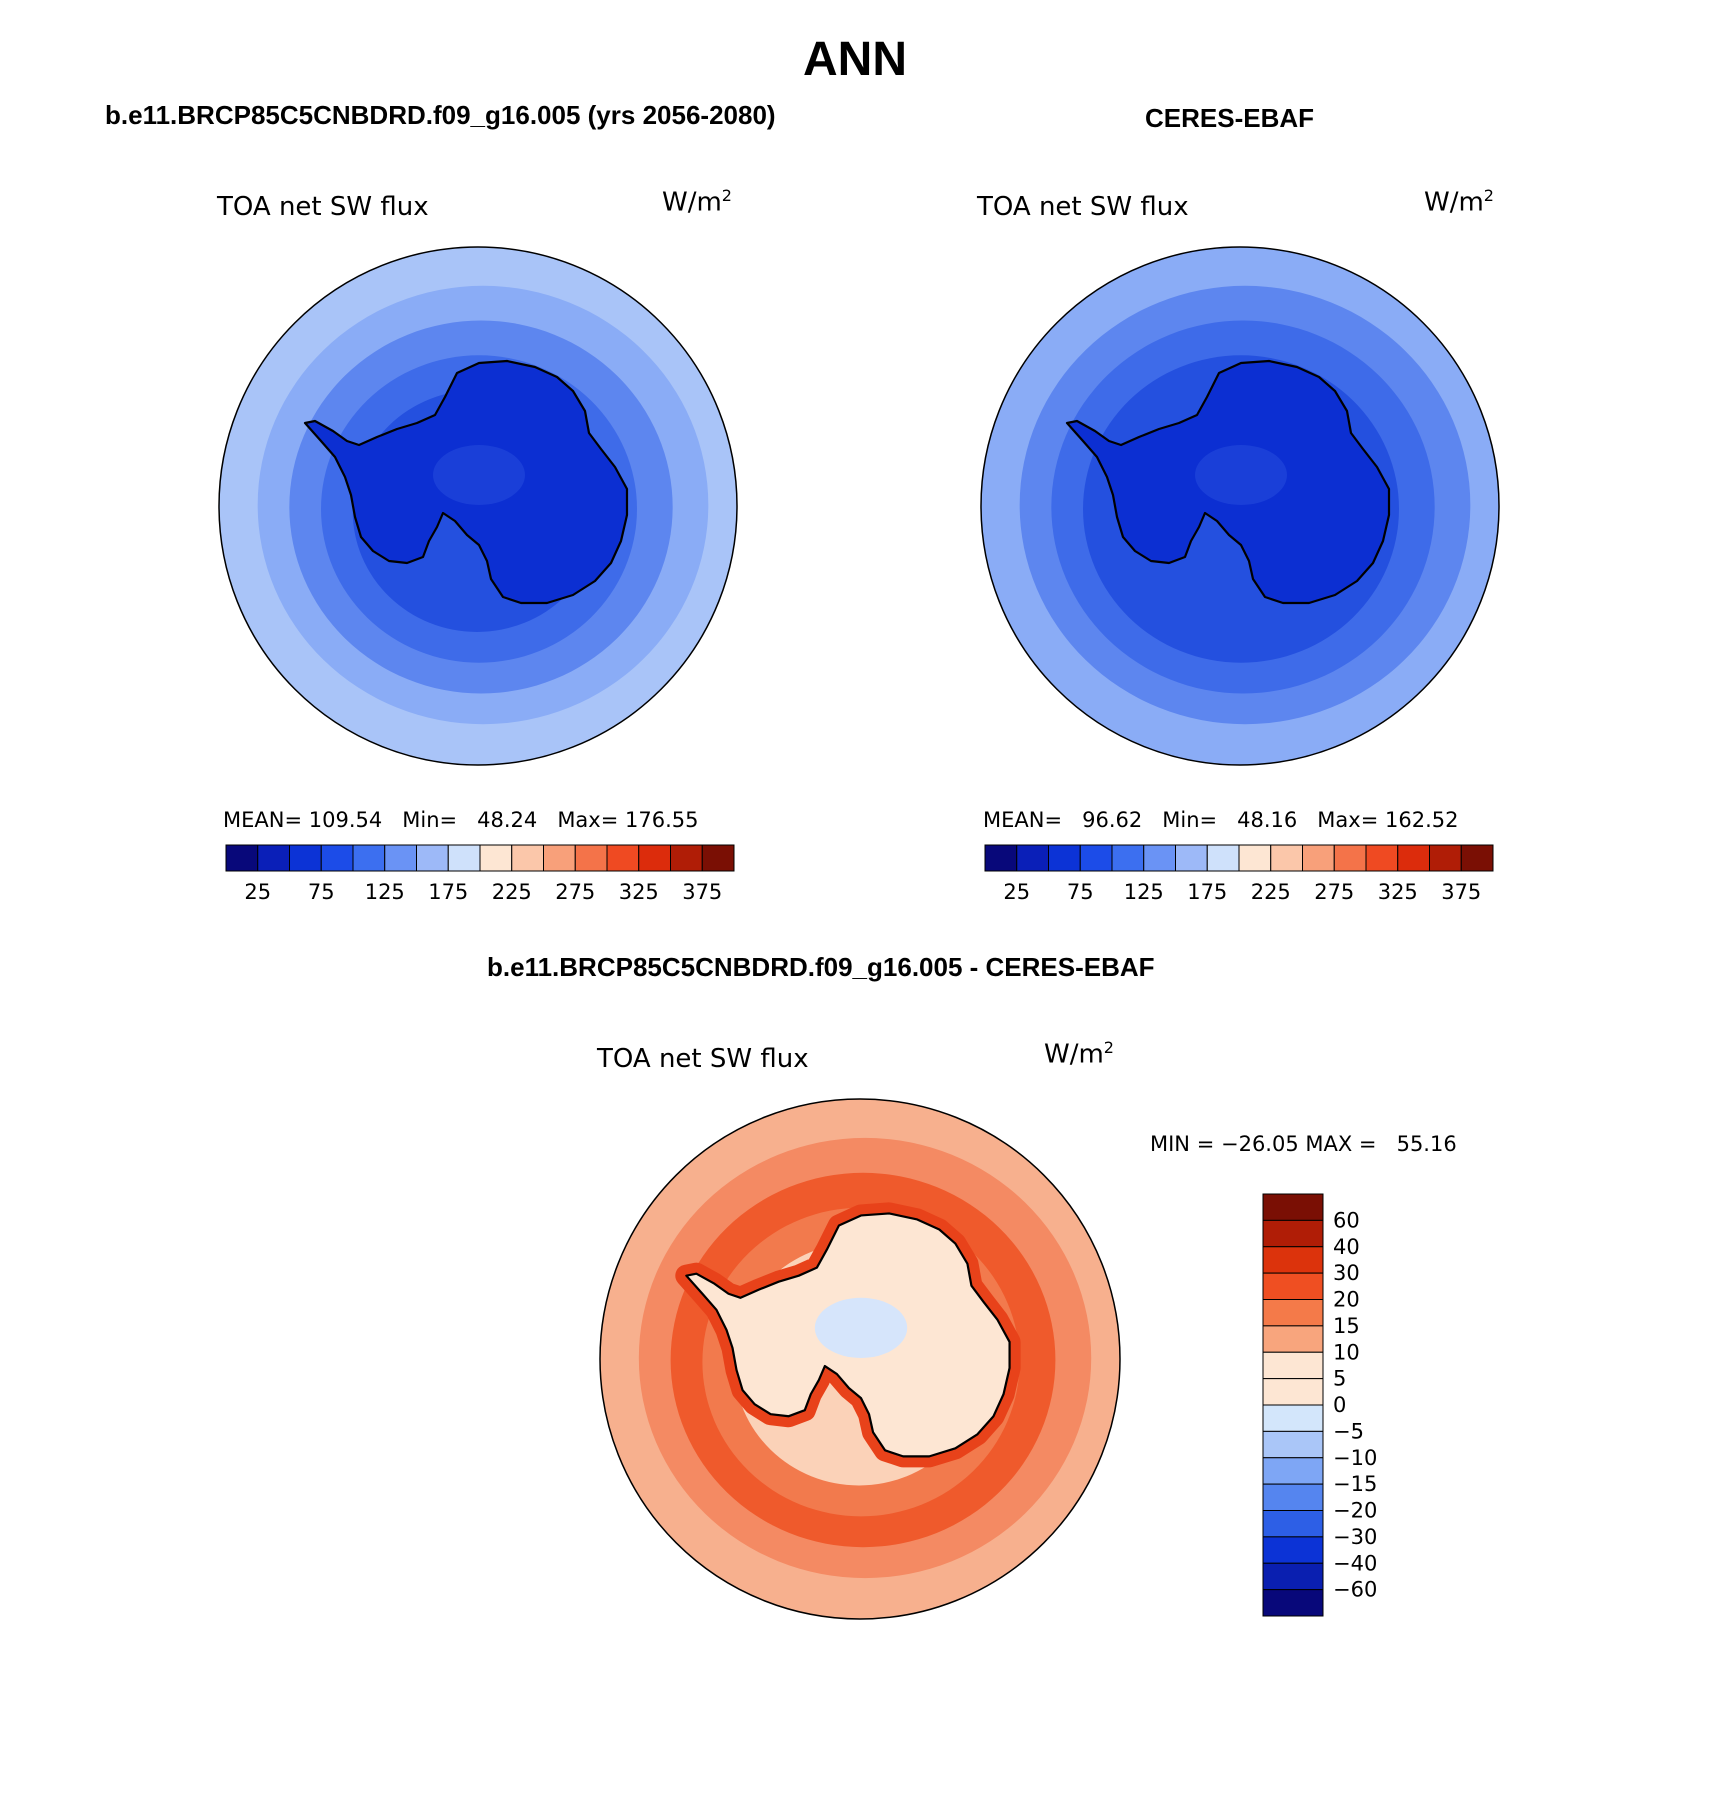 This screenshot has height=1813, width=1710. I want to click on colorbar-tick-label: −15, so click(1355, 1484).